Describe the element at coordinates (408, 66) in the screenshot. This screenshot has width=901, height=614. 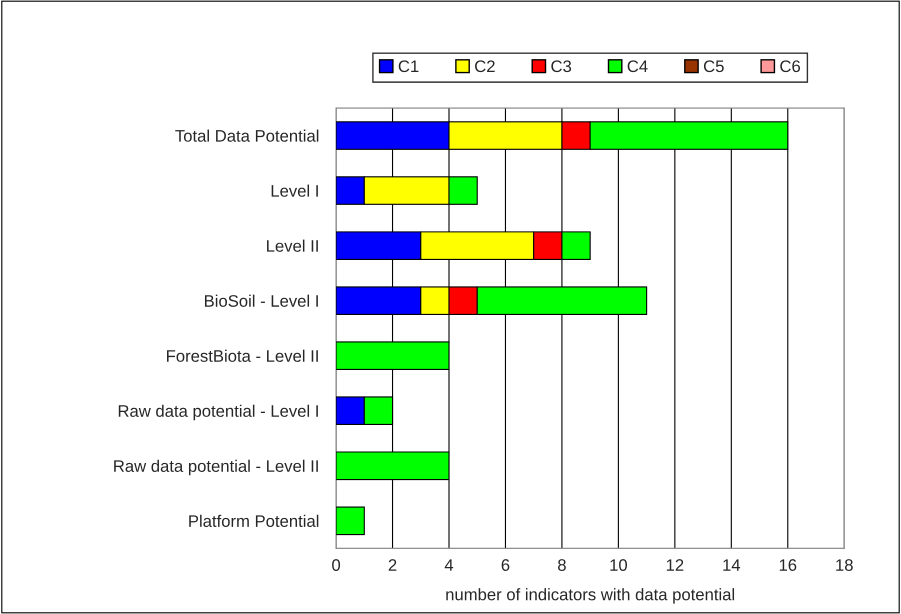
I see `legend-label: C1` at that location.